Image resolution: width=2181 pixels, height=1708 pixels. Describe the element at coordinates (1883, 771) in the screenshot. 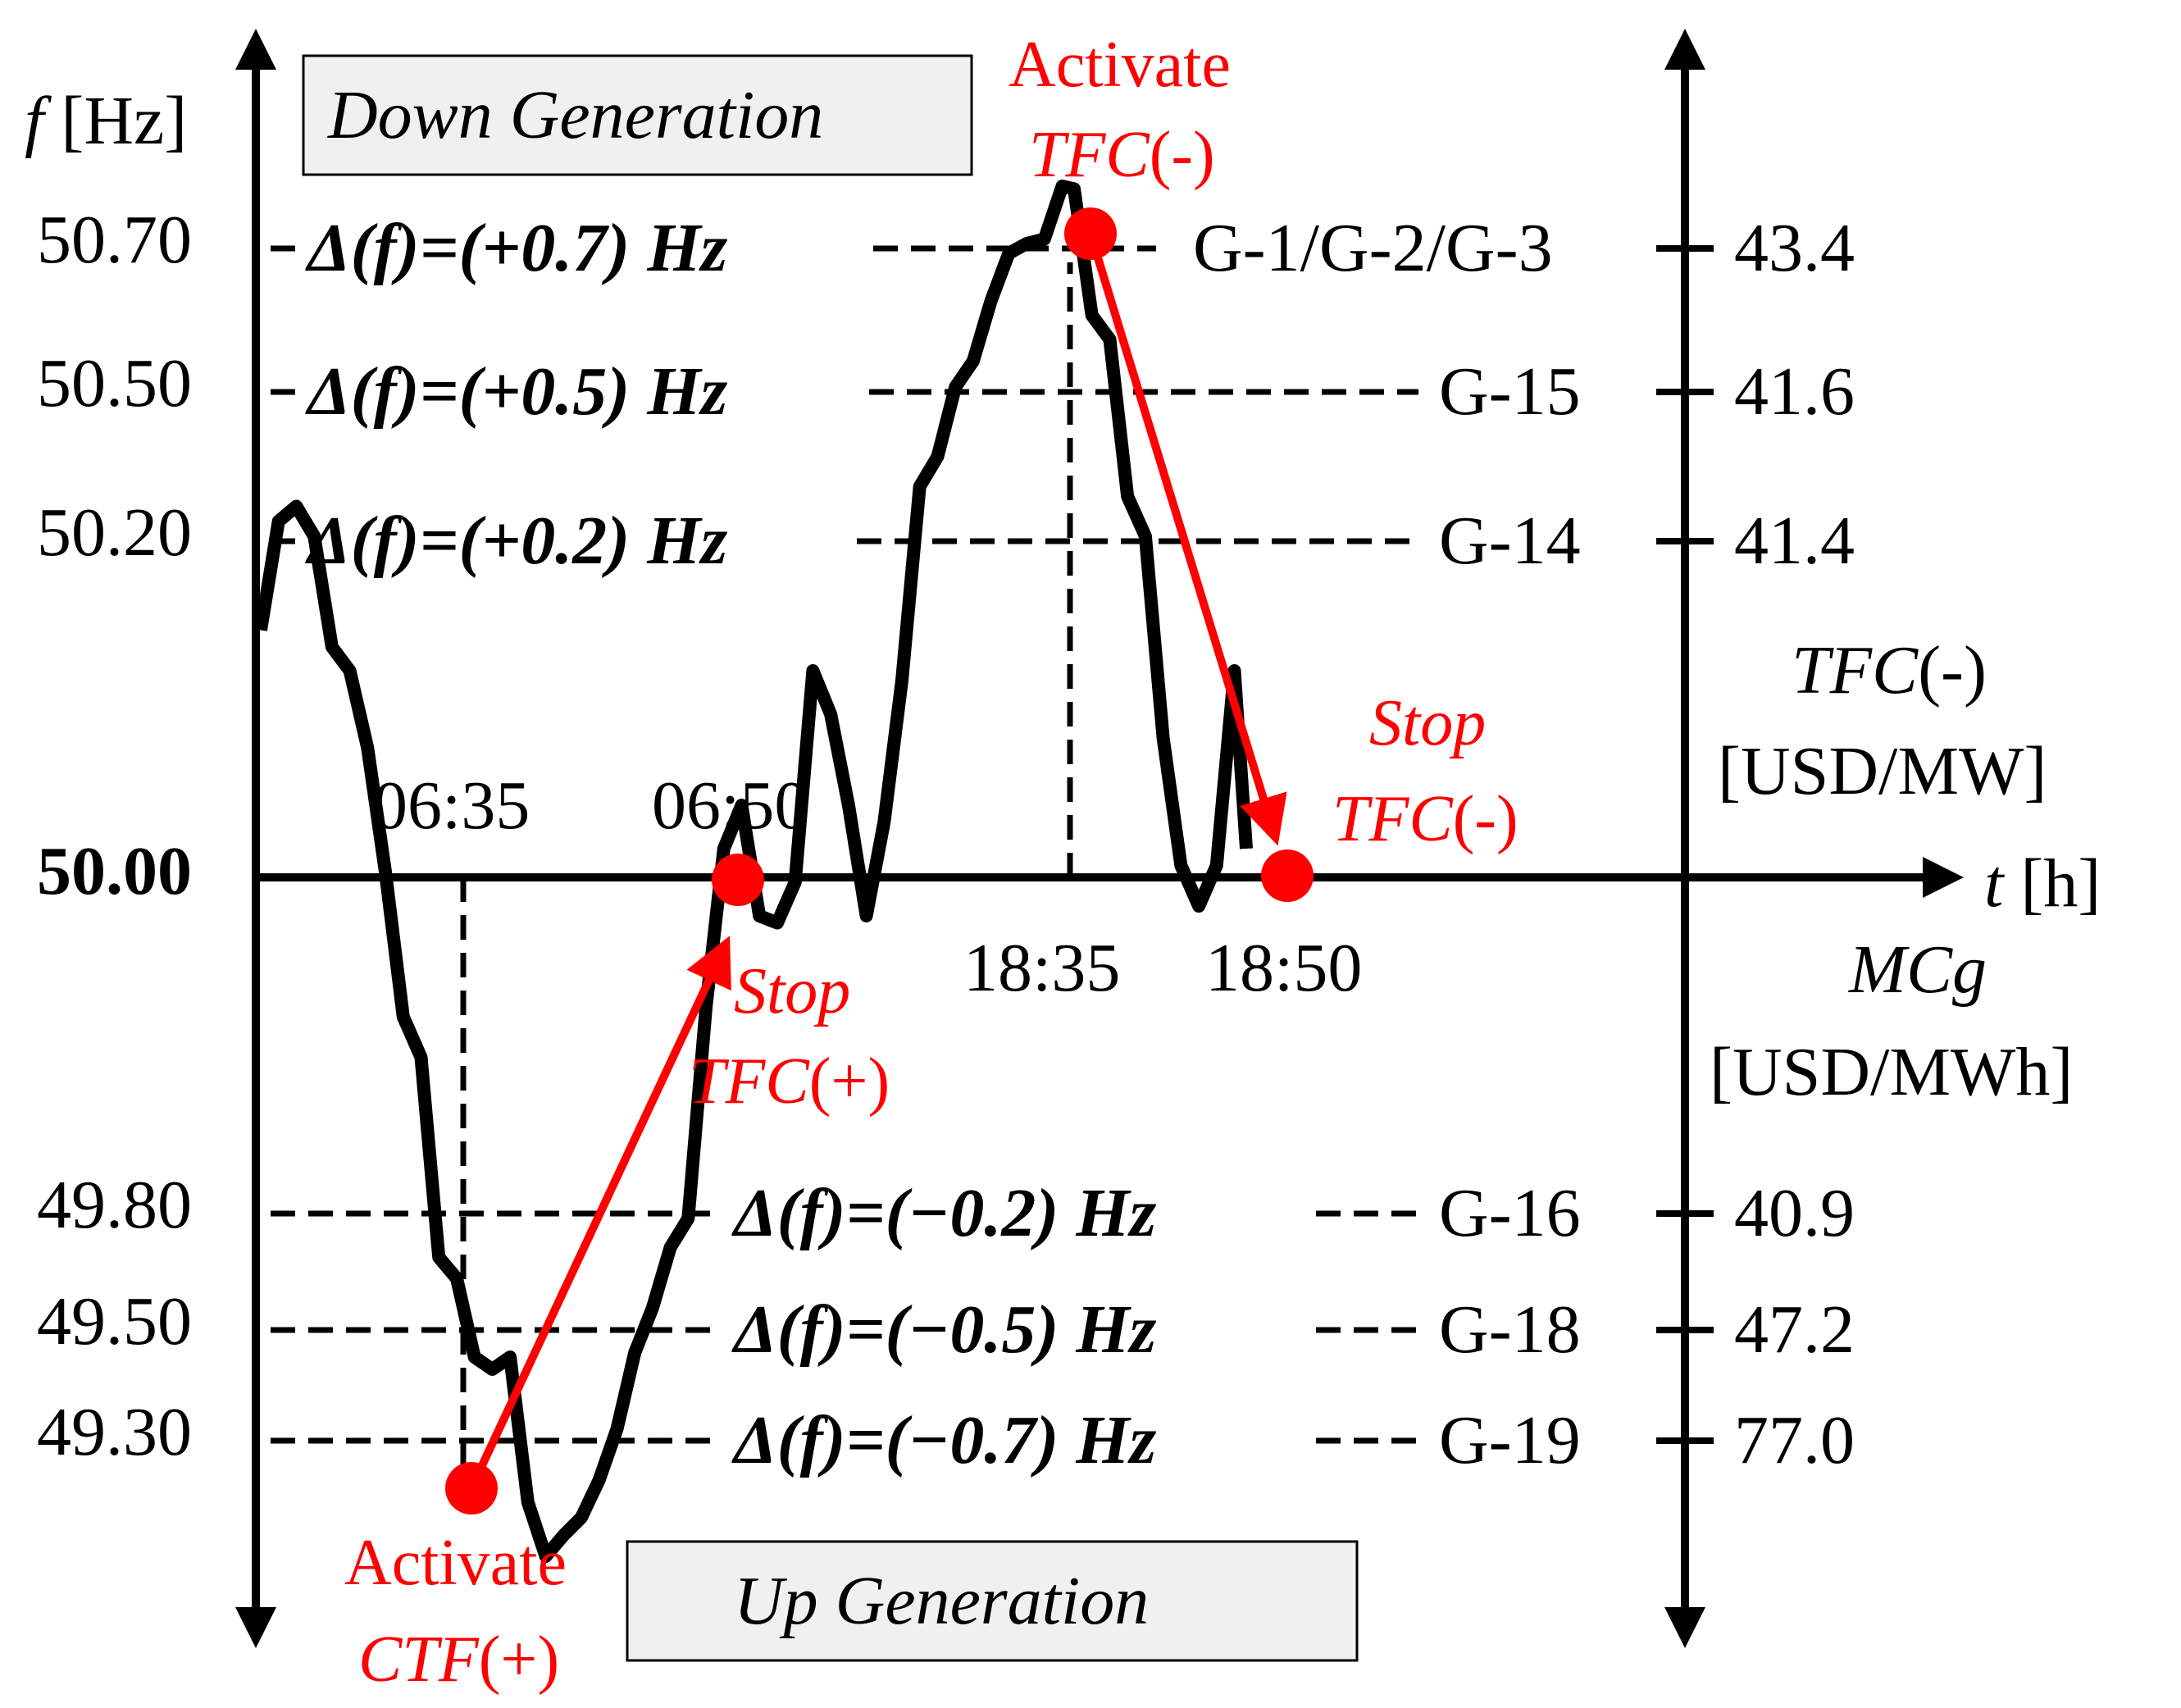

I see `tfc-axis-unit: [USD/MW]` at that location.